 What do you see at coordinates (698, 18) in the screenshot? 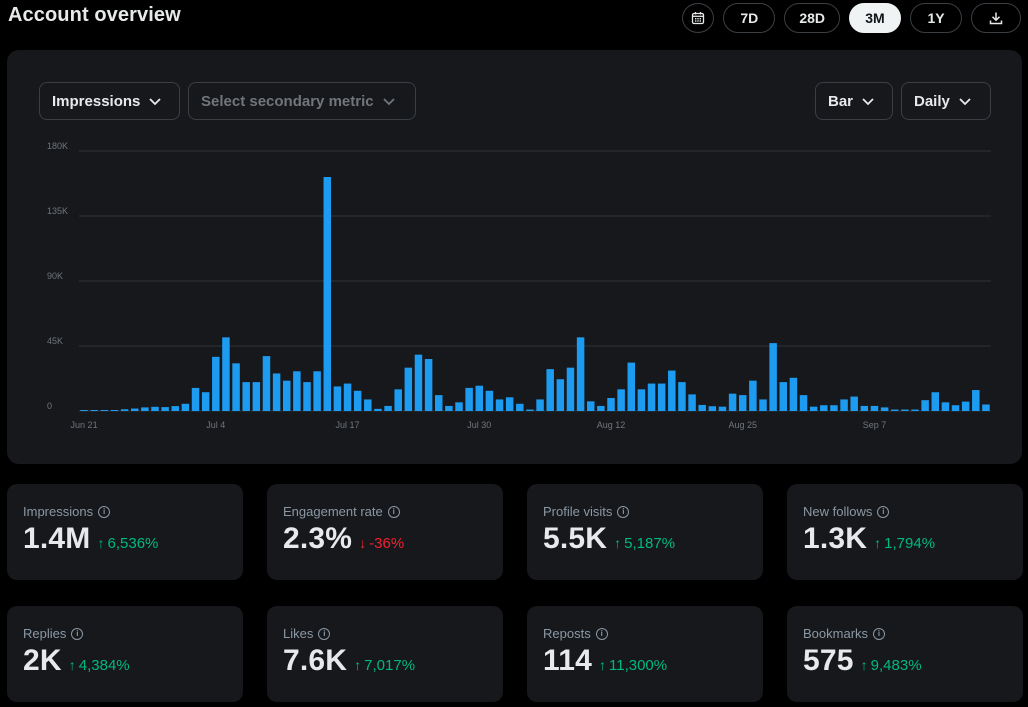
I see `calendar-button` at bounding box center [698, 18].